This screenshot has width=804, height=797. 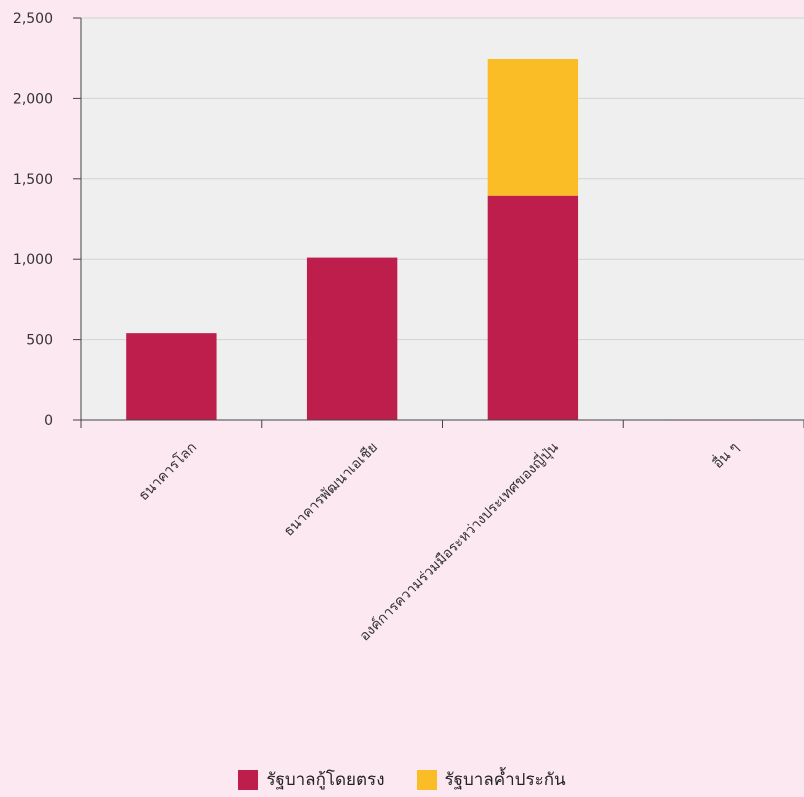 I want to click on legend-item-guaranteed-loan: รัฐบาลค้ำประกัน, so click(x=491, y=779).